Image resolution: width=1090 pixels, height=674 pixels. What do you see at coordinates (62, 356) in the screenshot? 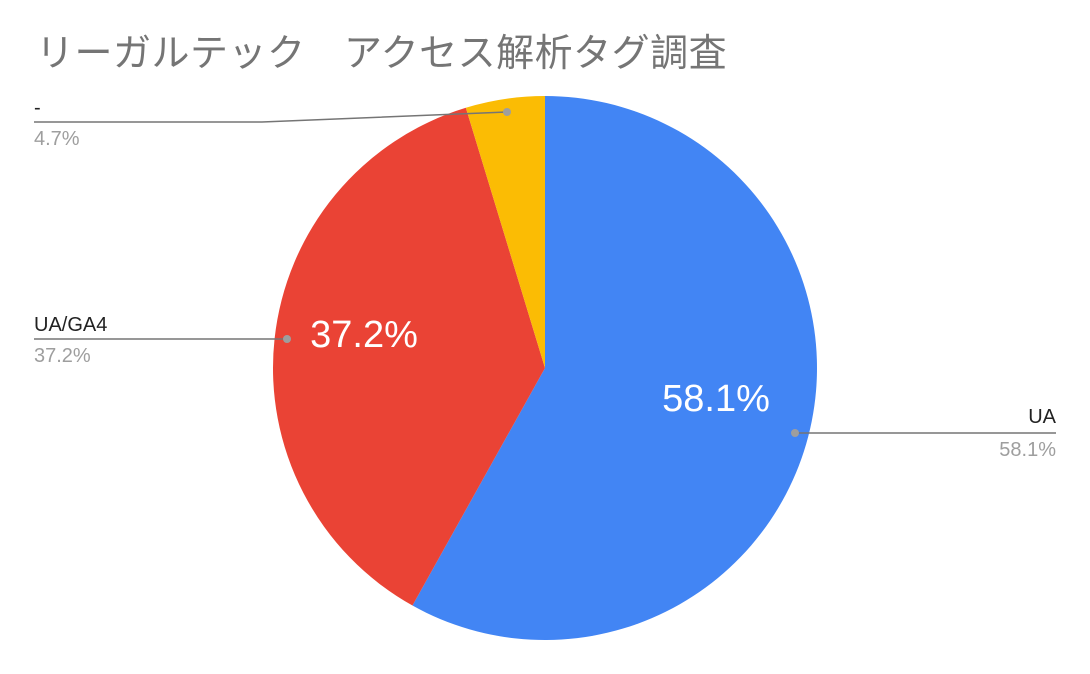
I see `callout-value-ua-ga4: 37.2%` at bounding box center [62, 356].